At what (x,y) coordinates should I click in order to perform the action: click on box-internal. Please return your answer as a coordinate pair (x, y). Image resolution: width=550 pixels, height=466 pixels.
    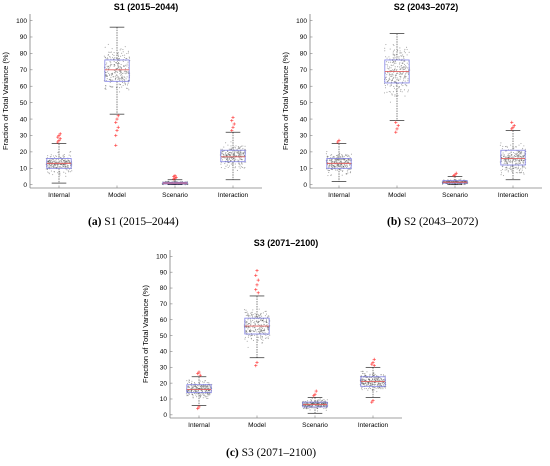
    Looking at the image, I should click on (59, 158).